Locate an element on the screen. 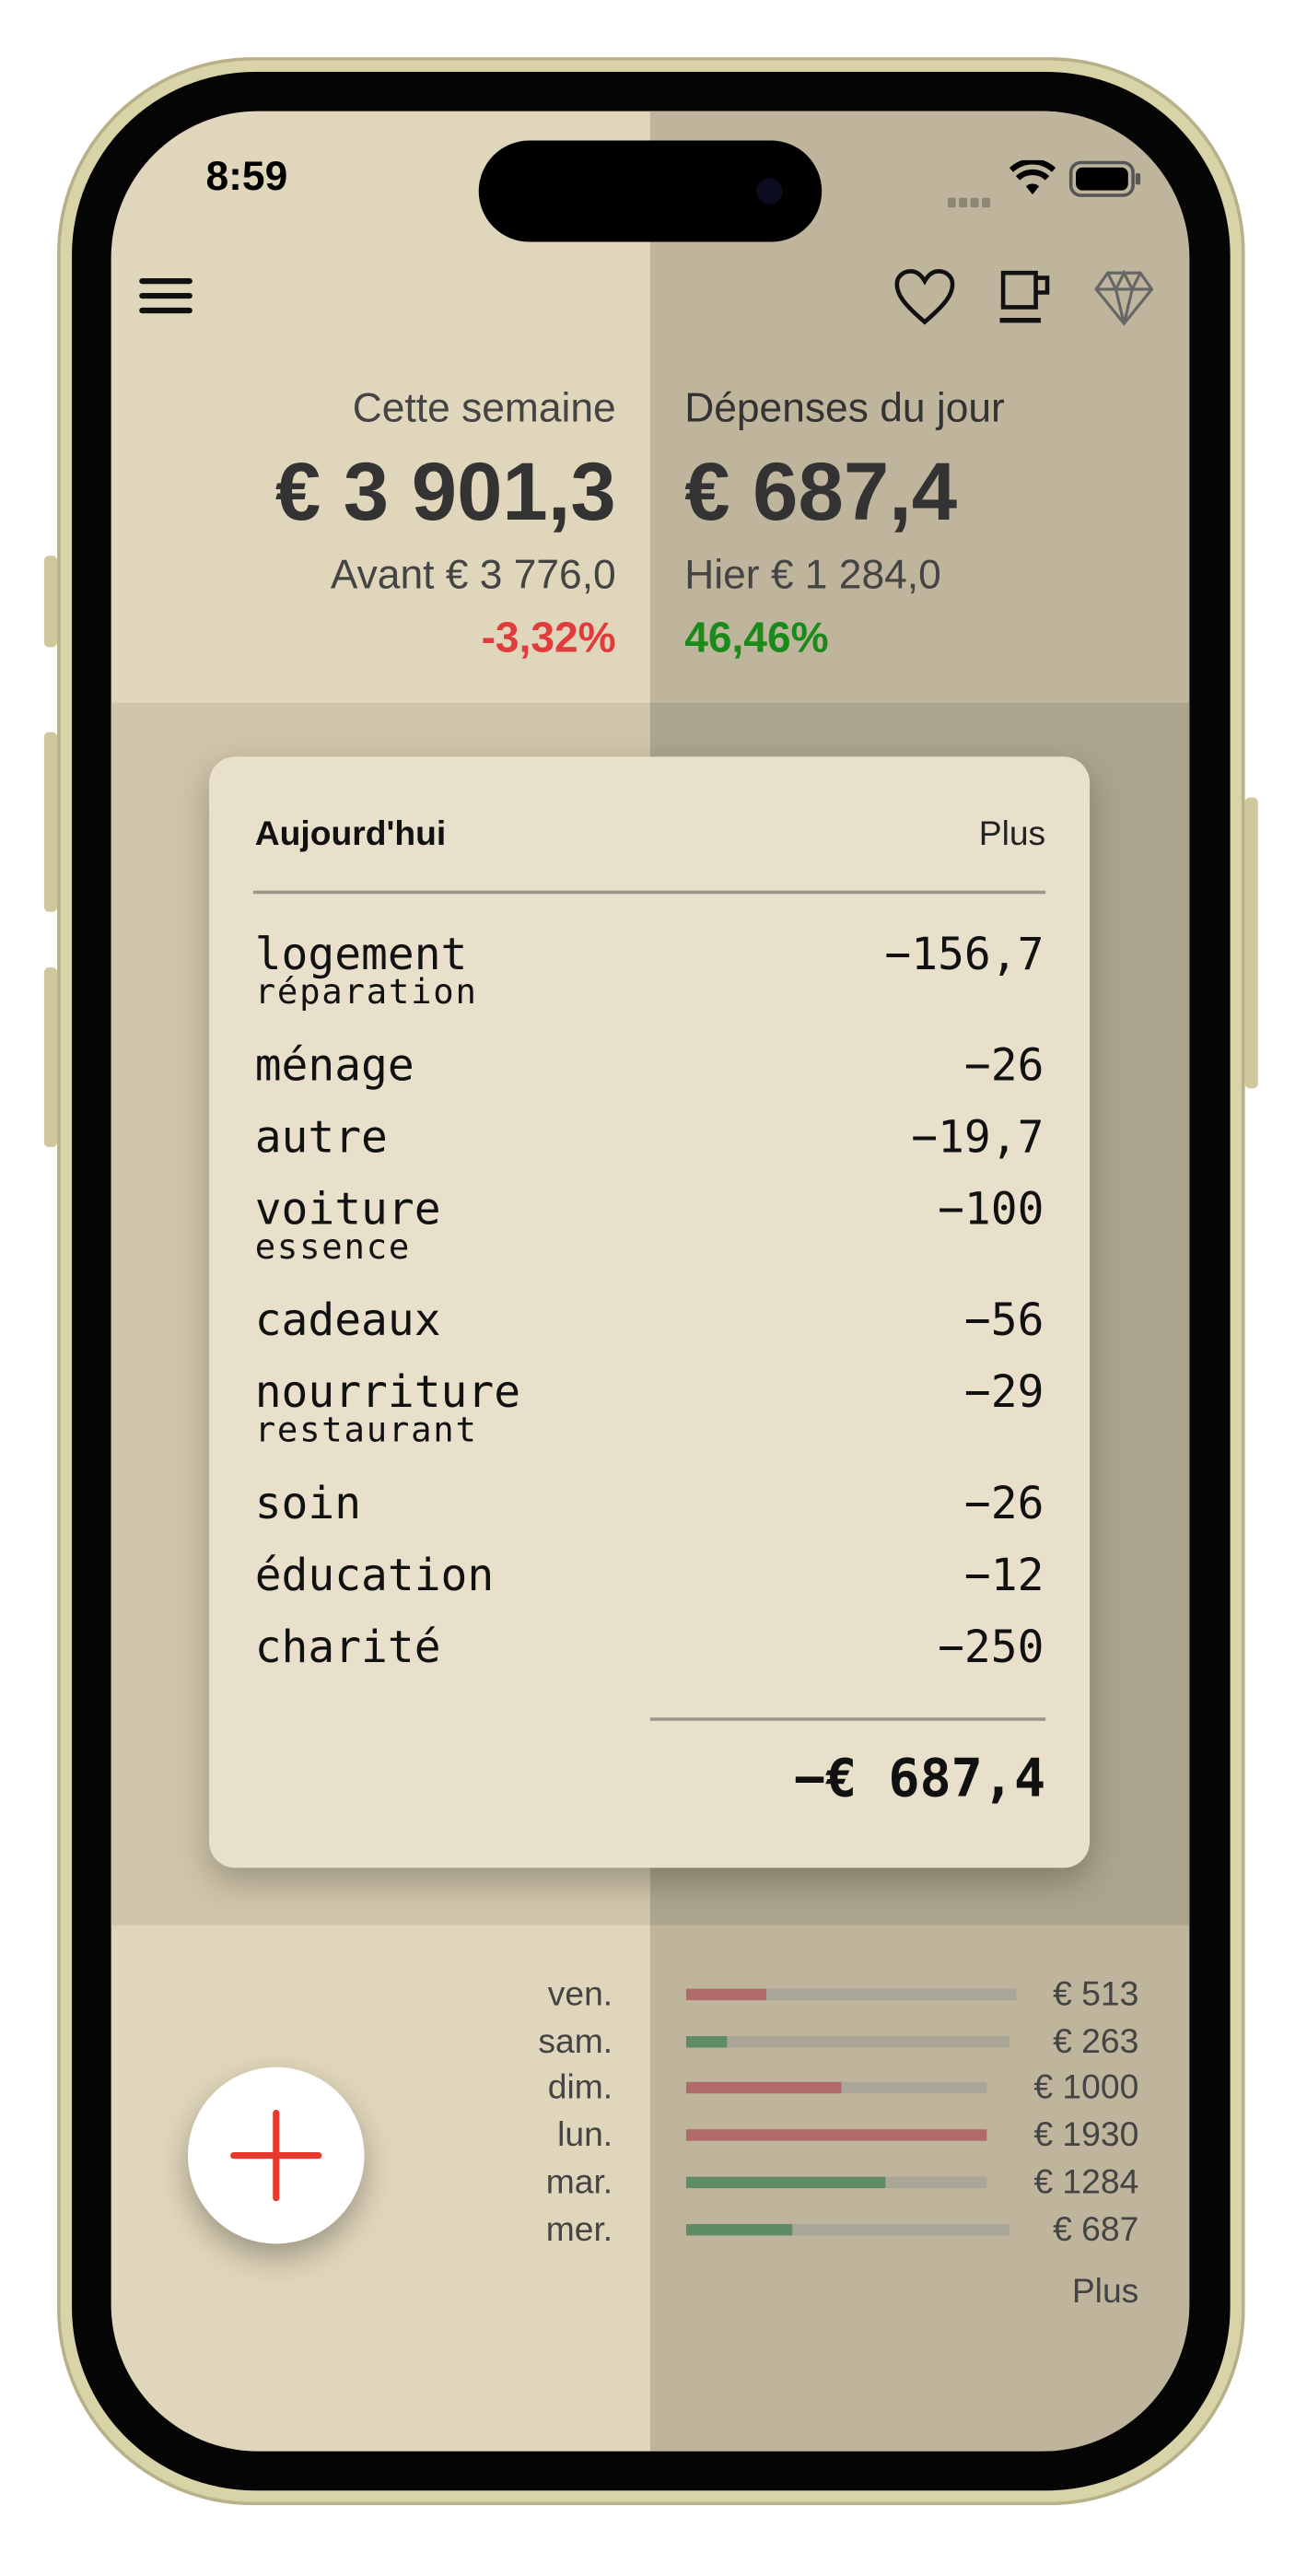  day-change: 46,46% is located at coordinates (756, 637).